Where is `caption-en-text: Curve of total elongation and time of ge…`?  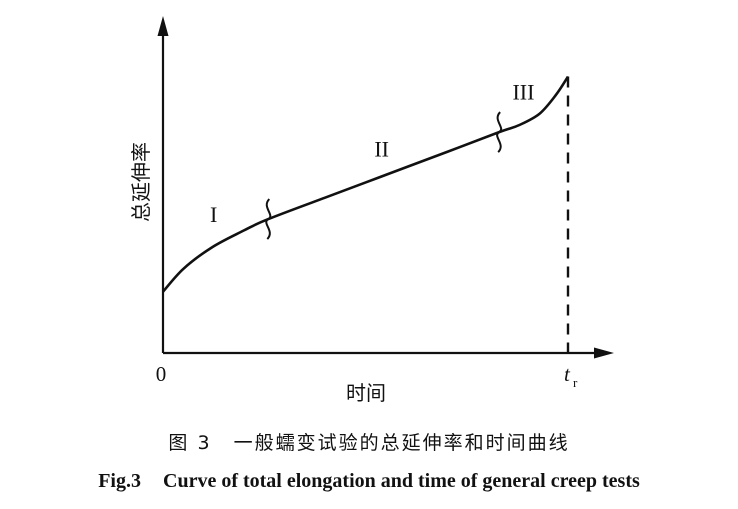
caption-en-text: Curve of total elongation and time of ge… is located at coordinates (401, 481).